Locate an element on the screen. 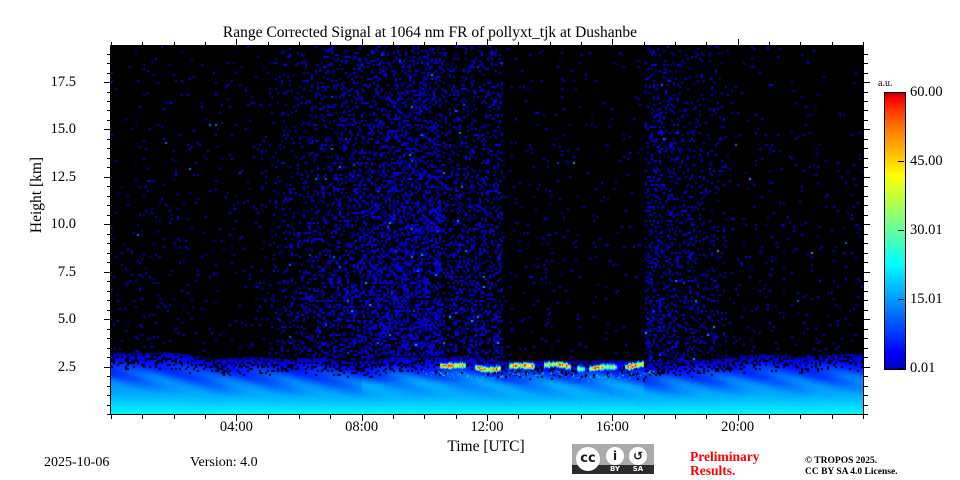 This screenshot has width=960, height=480. cc-badge-strip is located at coordinates (613, 469).